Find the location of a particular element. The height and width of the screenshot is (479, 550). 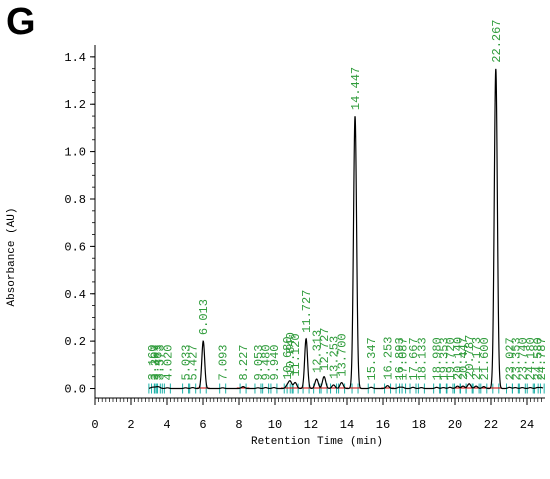

y-tick-label: 0.4 is located at coordinates (75, 295).